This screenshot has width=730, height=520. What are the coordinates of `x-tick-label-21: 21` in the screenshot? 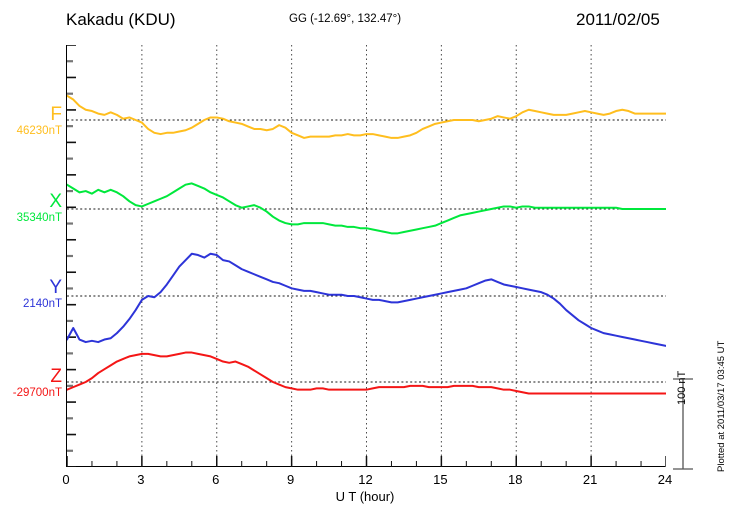 It's located at (590, 479).